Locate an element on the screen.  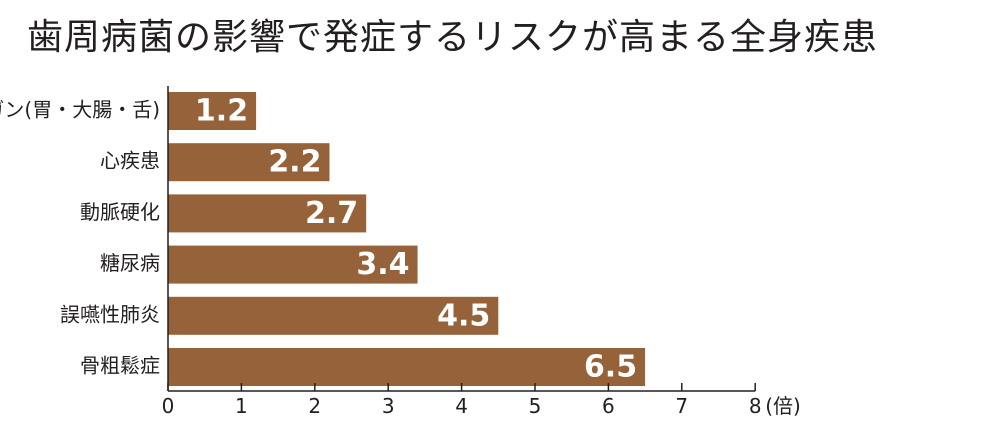
bar-value-label: 2.7 is located at coordinates (331, 213).